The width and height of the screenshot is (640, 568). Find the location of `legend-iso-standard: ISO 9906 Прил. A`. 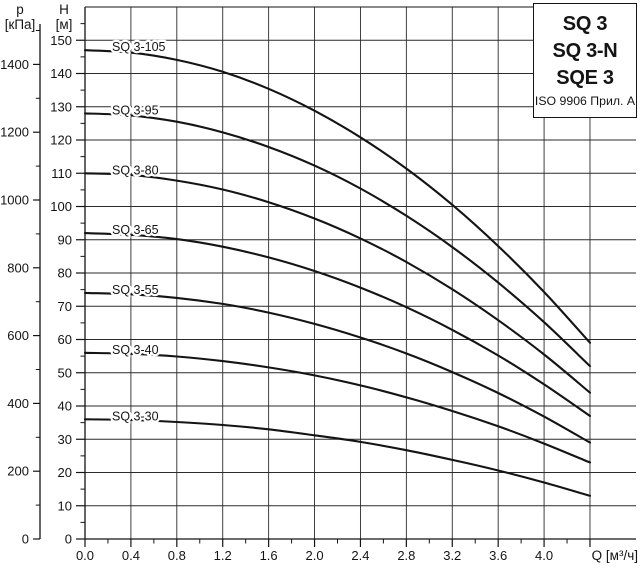

legend-iso-standard: ISO 9906 Прил. A is located at coordinates (585, 101).